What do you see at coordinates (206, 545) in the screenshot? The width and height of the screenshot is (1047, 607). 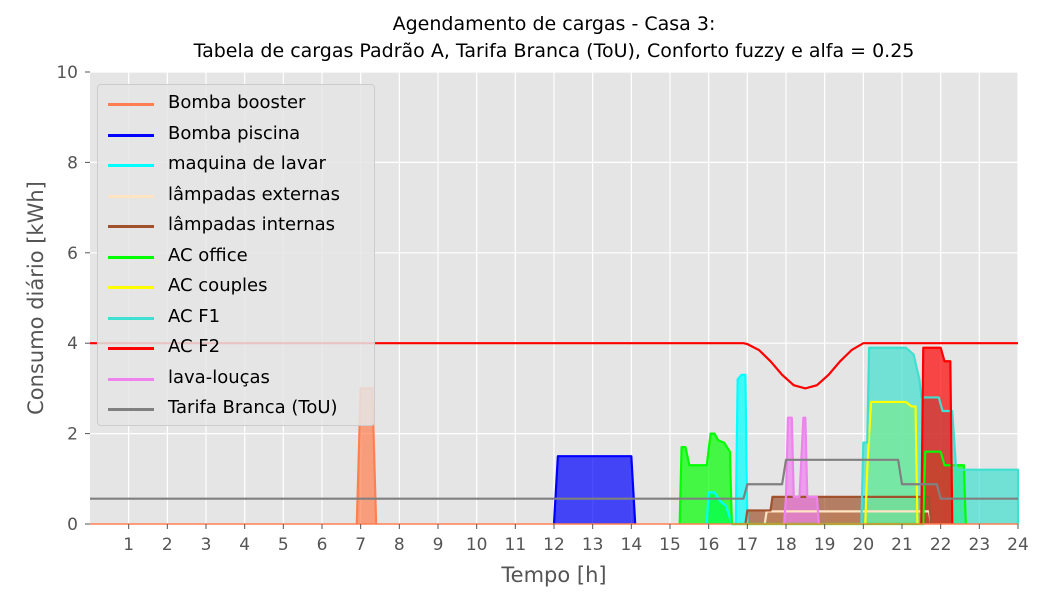 I see `x-tick-label: 3` at bounding box center [206, 545].